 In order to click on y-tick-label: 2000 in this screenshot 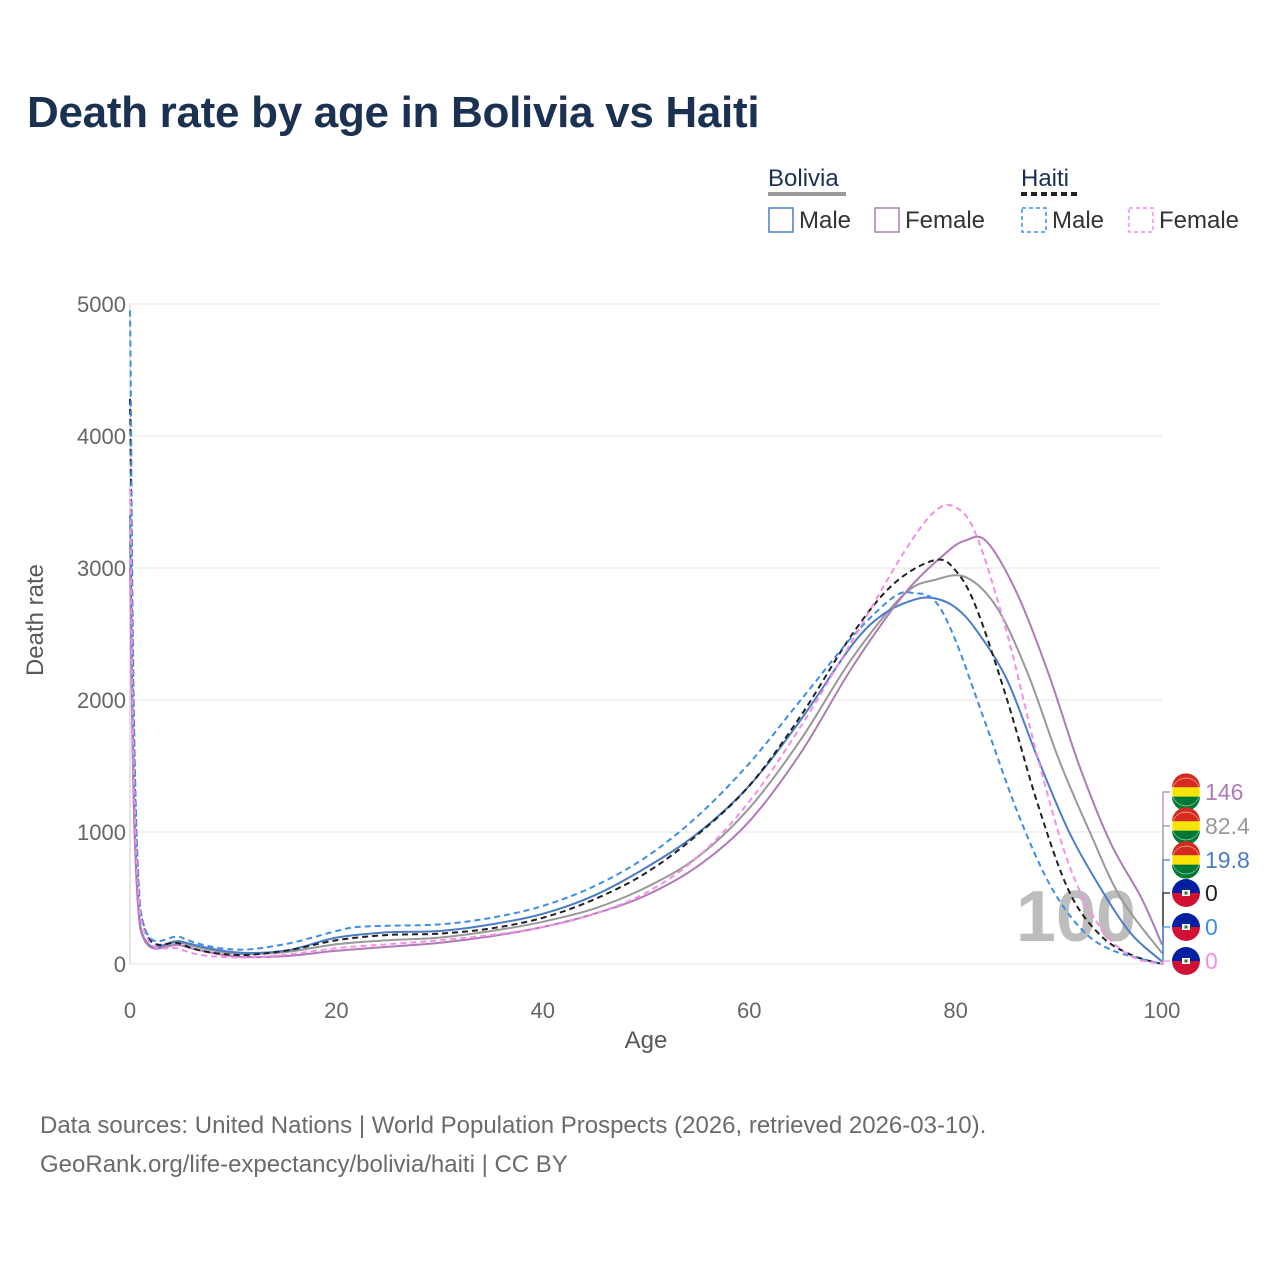, I will do `click(101, 700)`.